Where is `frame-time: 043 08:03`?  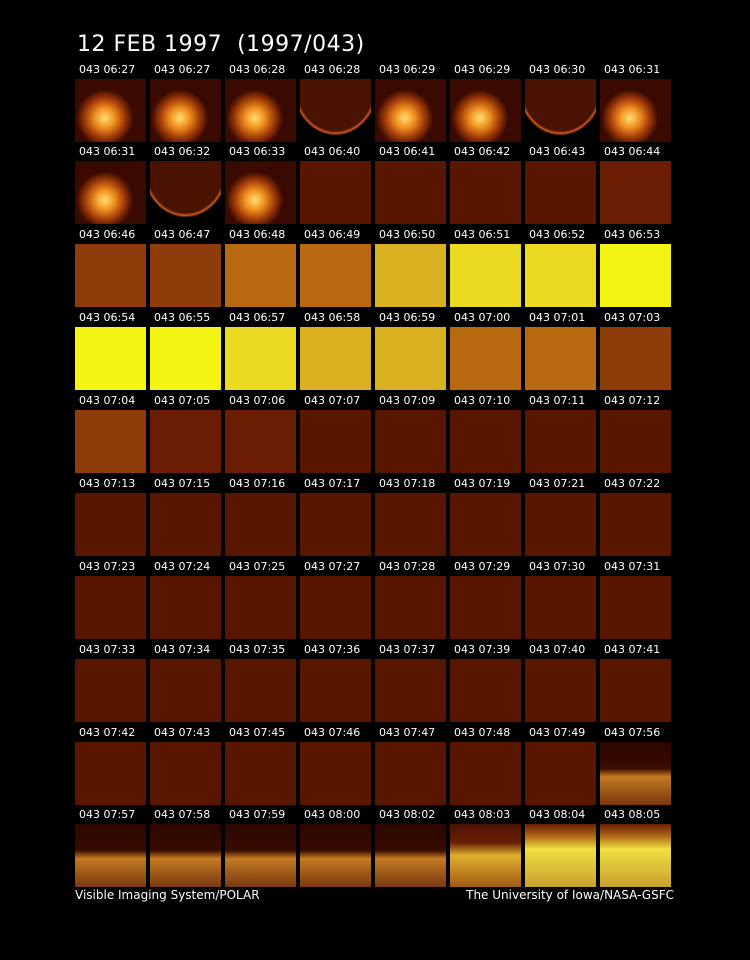 frame-time: 043 08:03 is located at coordinates (482, 814).